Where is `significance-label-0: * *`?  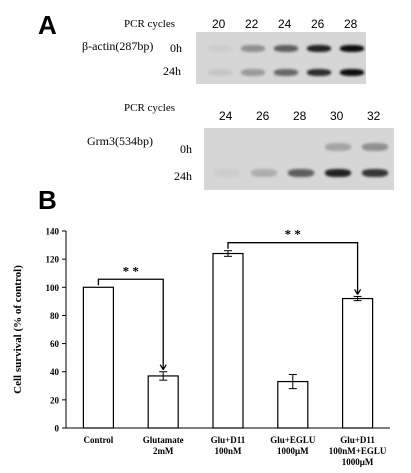 significance-label-0: * * is located at coordinates (131, 270).